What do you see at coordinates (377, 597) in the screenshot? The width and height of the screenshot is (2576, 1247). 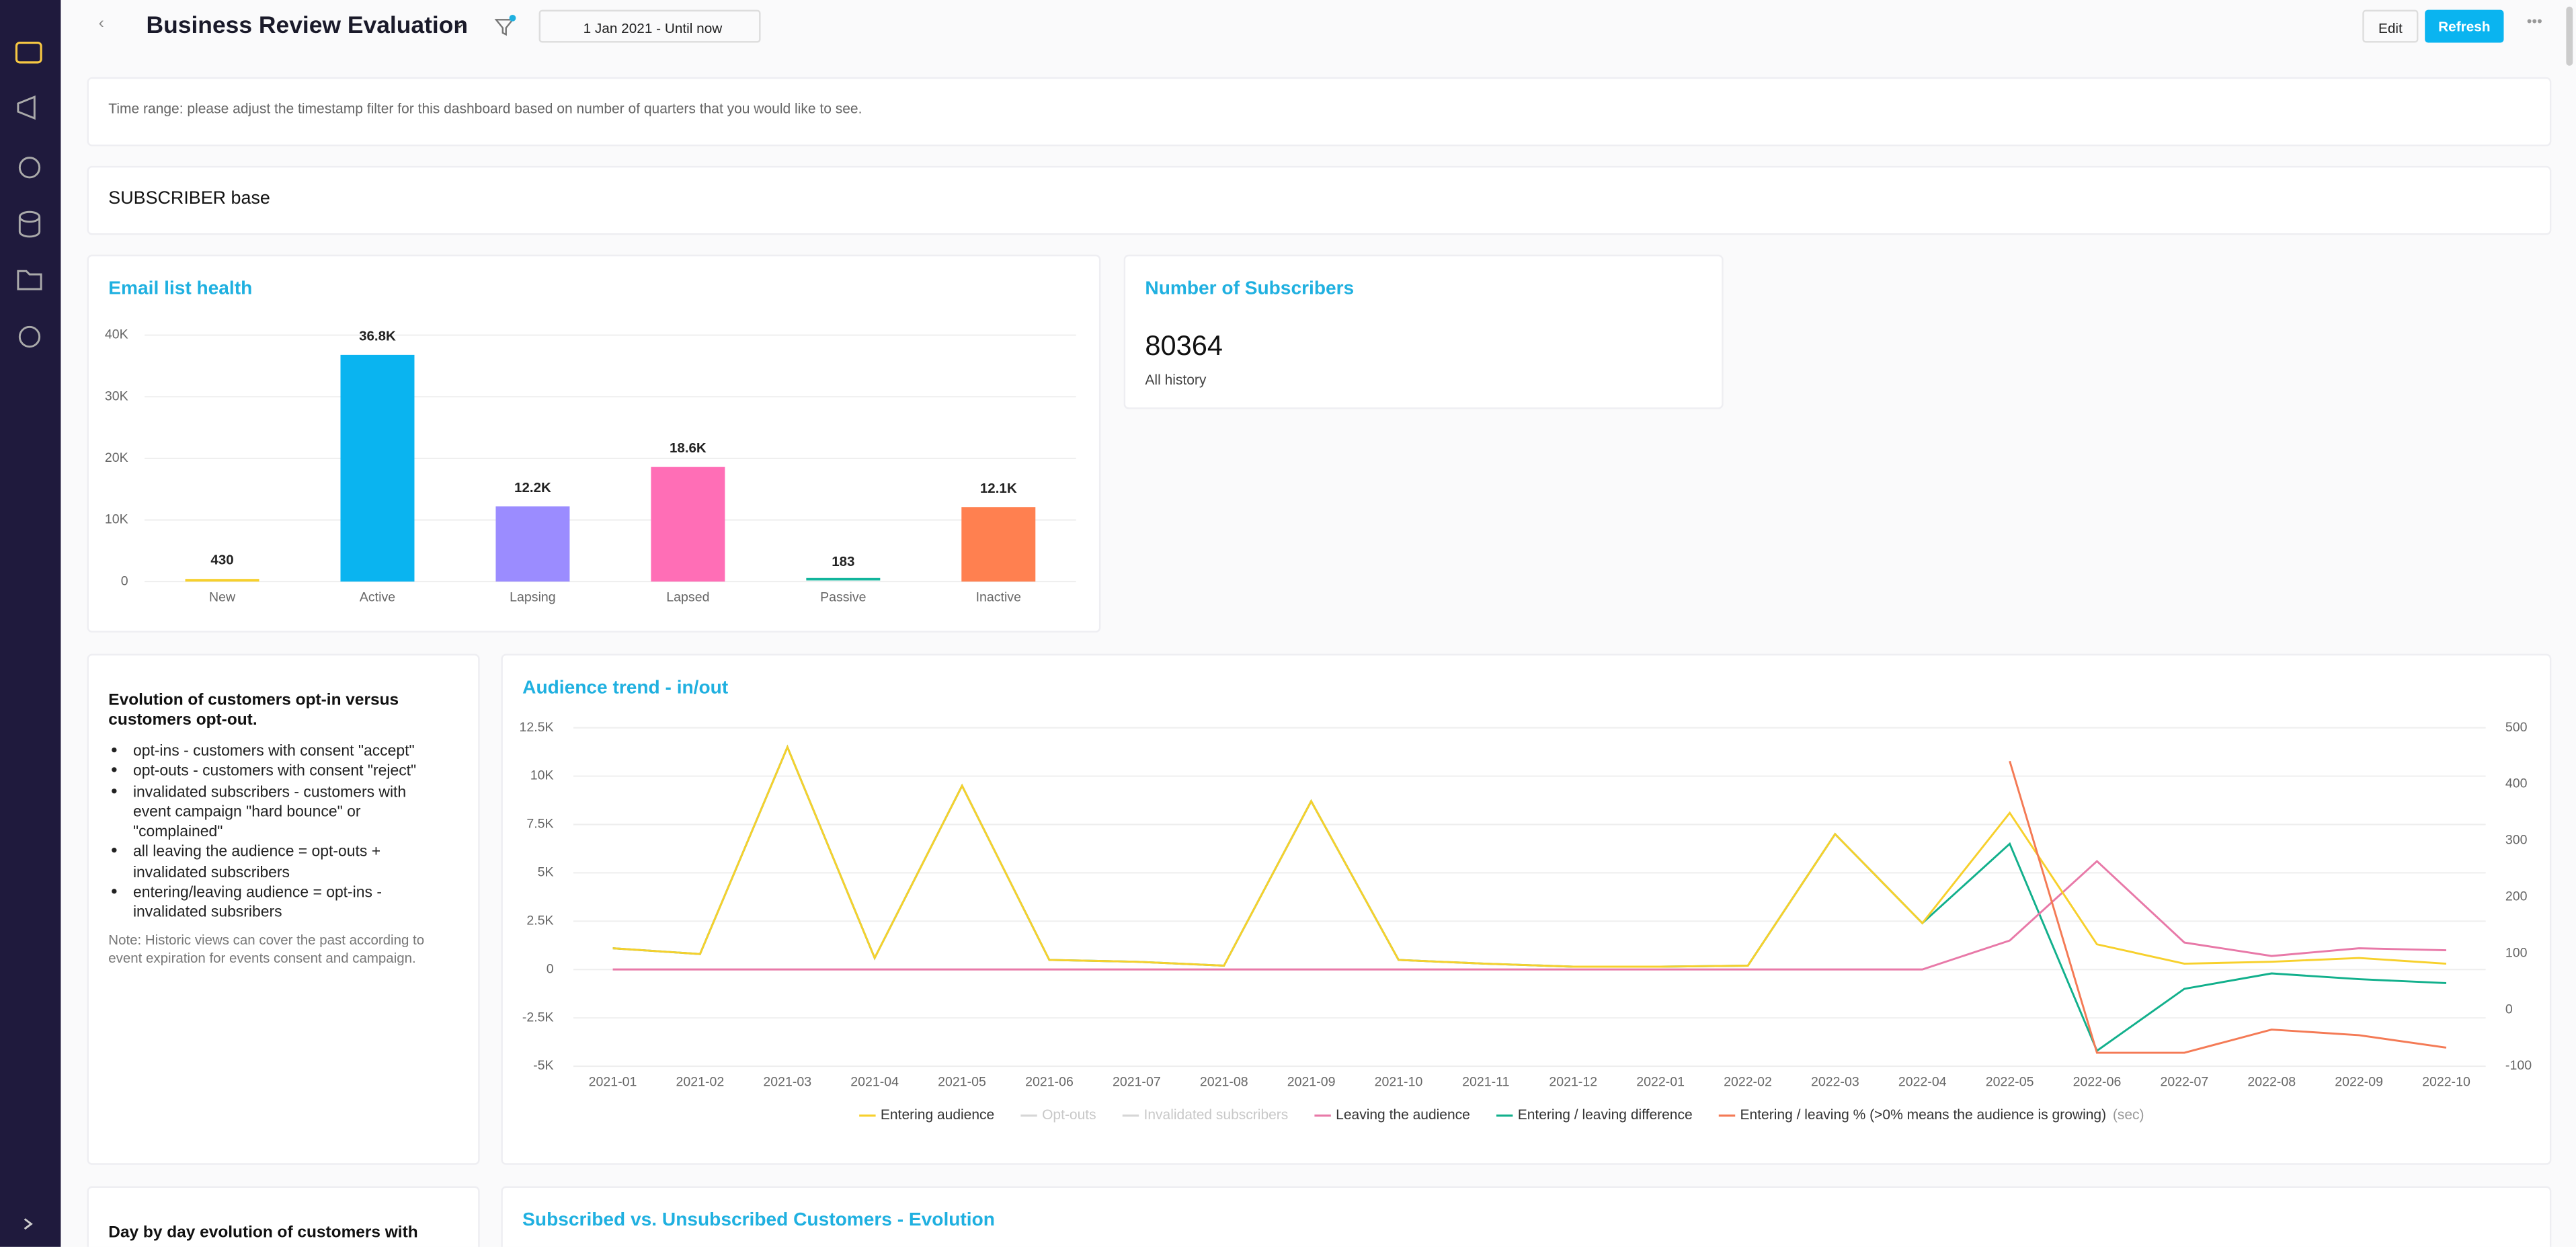 I see `x-tick-label: Active` at bounding box center [377, 597].